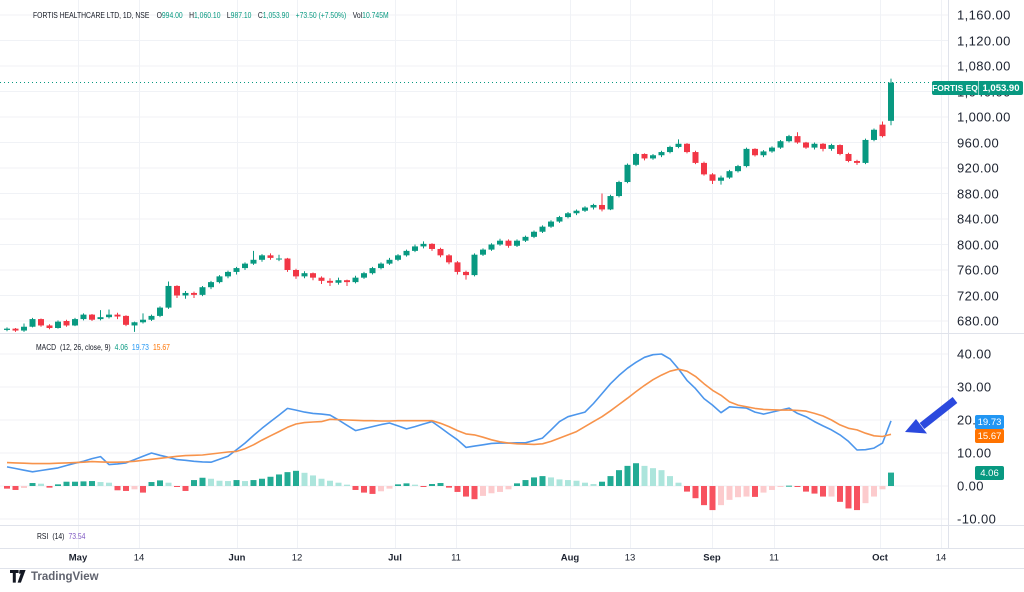  I want to click on time-axis-label: Oct, so click(880, 558).